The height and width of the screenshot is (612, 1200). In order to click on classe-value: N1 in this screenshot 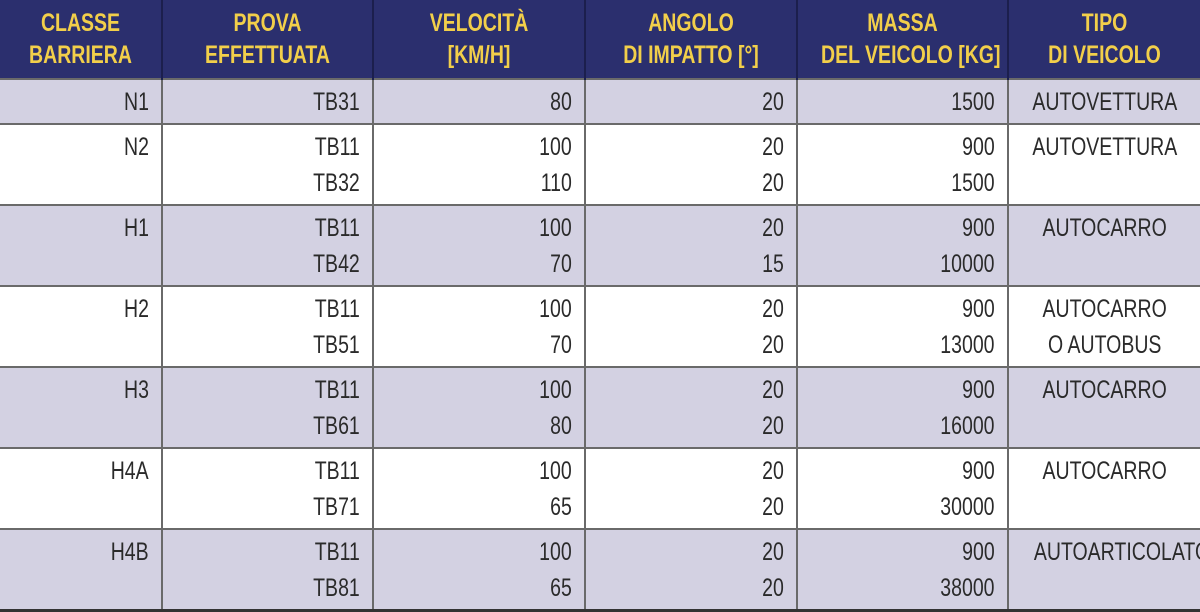, I will do `click(136, 102)`.